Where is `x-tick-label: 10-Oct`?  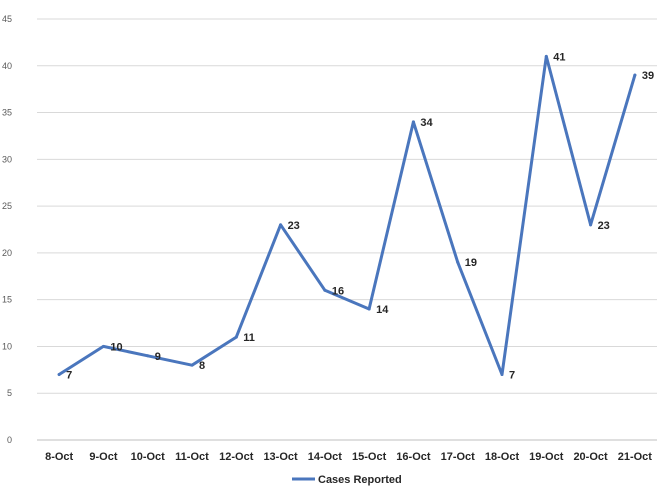
x-tick-label: 10-Oct is located at coordinates (148, 457).